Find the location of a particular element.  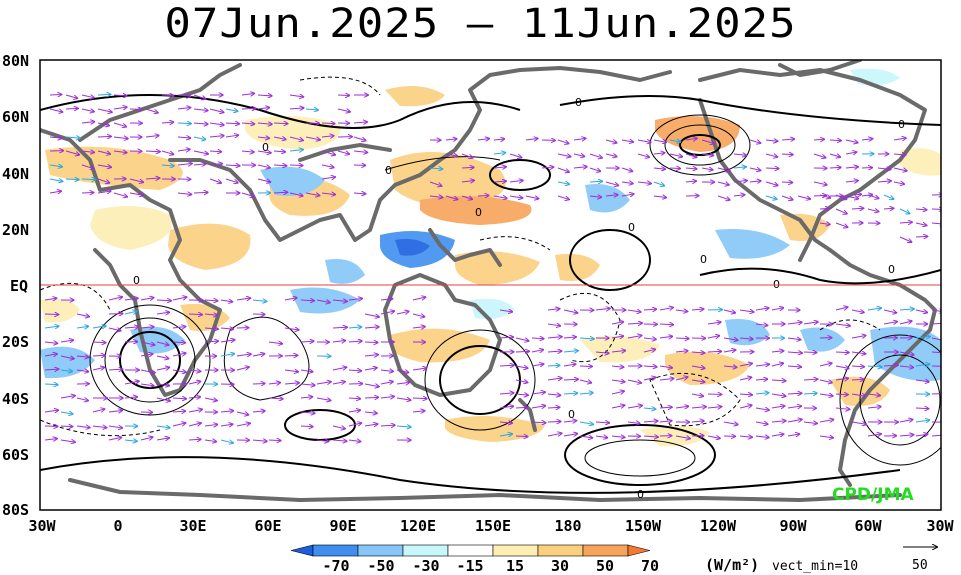

x-tick-label: 90E is located at coordinates (342, 526).